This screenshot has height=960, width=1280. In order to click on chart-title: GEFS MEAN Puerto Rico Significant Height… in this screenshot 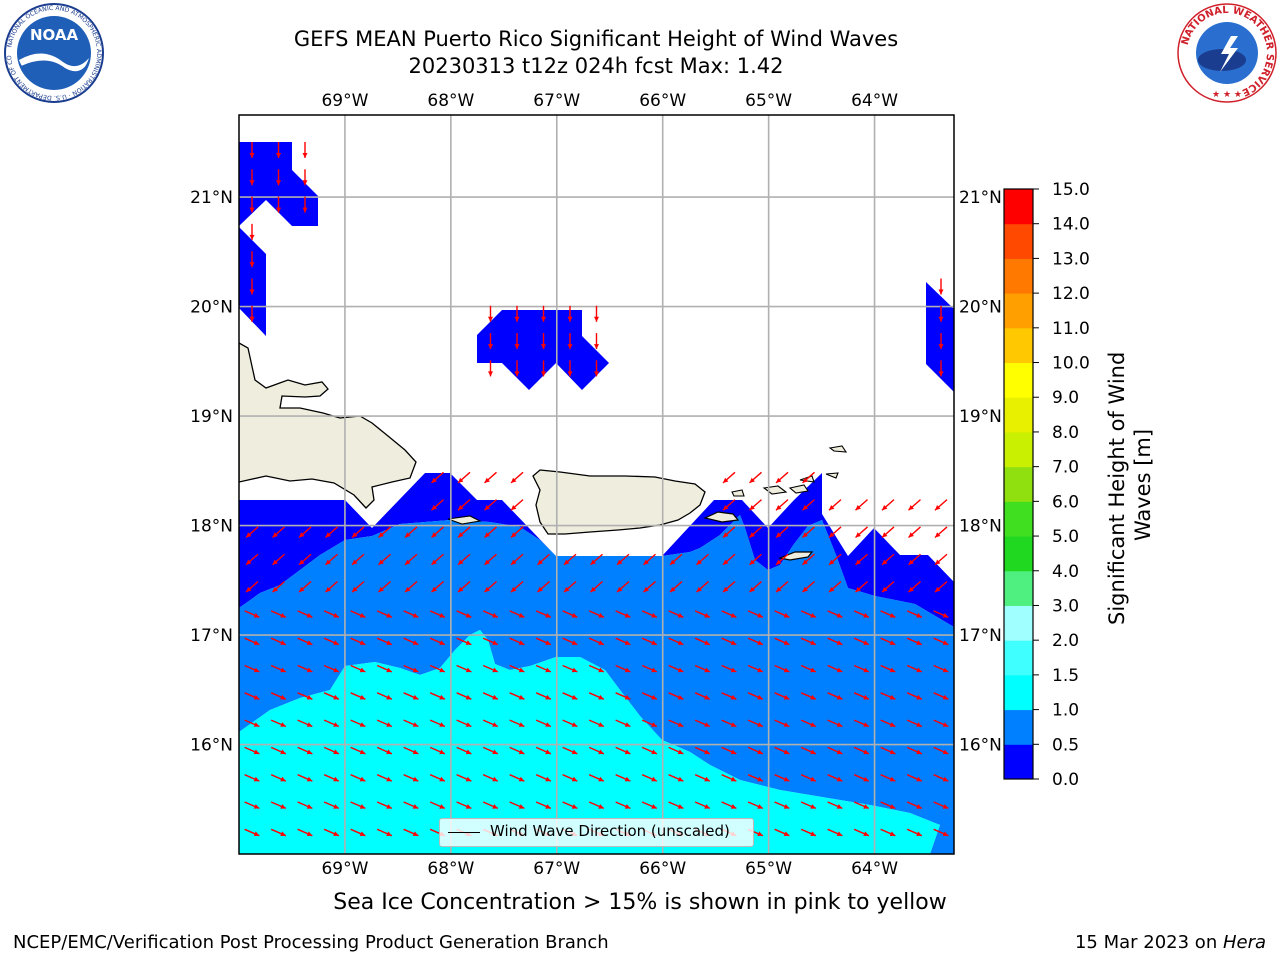, I will do `click(596, 39)`.